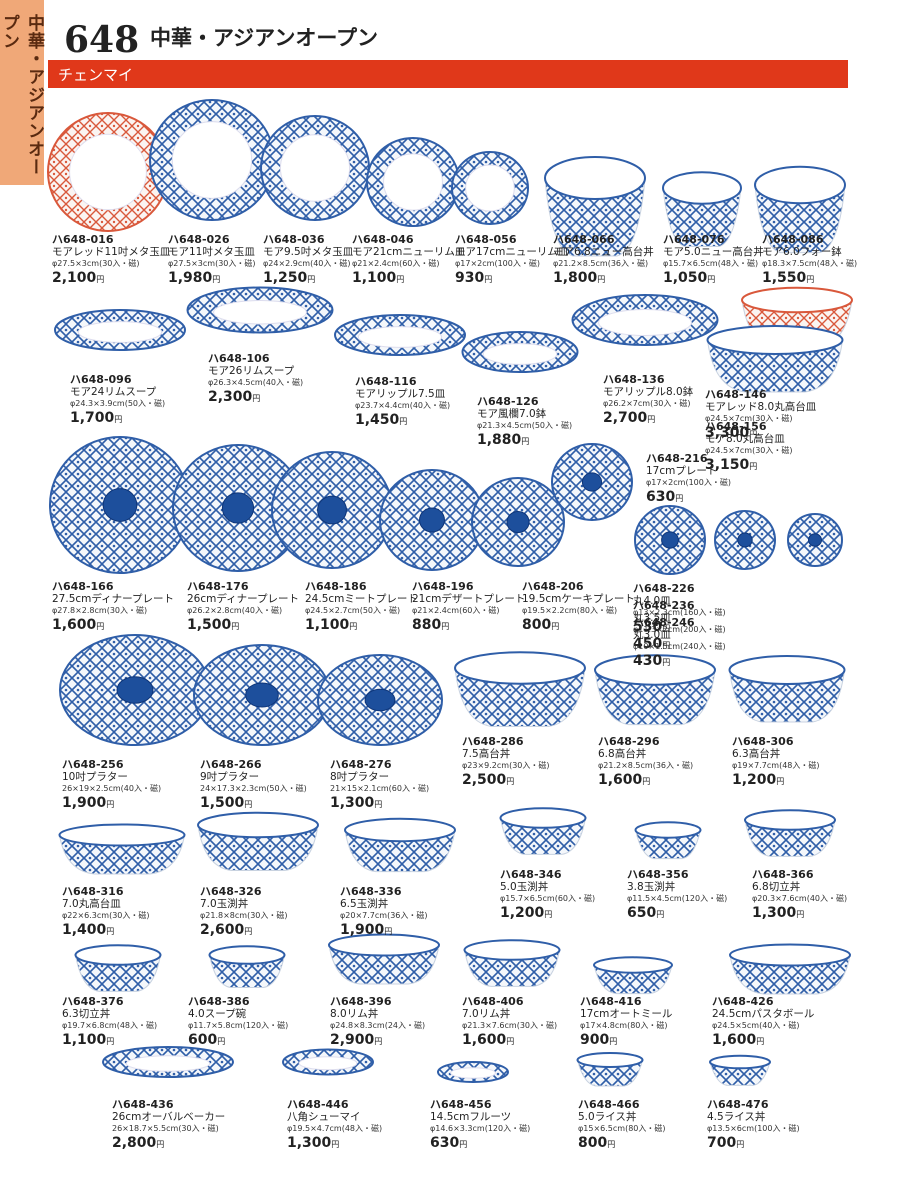 The width and height of the screenshot is (900, 1187). I want to click on item-price: 1,100, so click(374, 278).